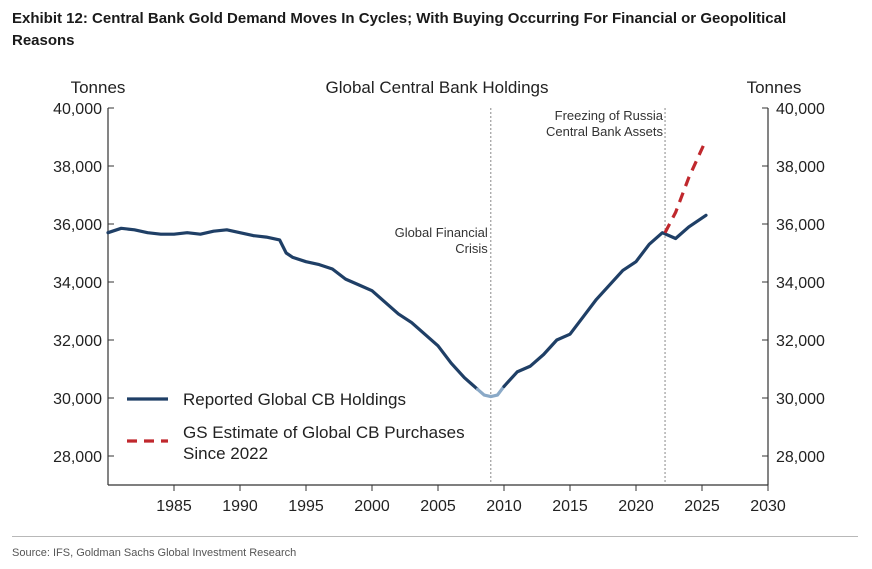 Image resolution: width=872 pixels, height=569 pixels. I want to click on left-y-tick-label: 32,000, so click(77, 341).